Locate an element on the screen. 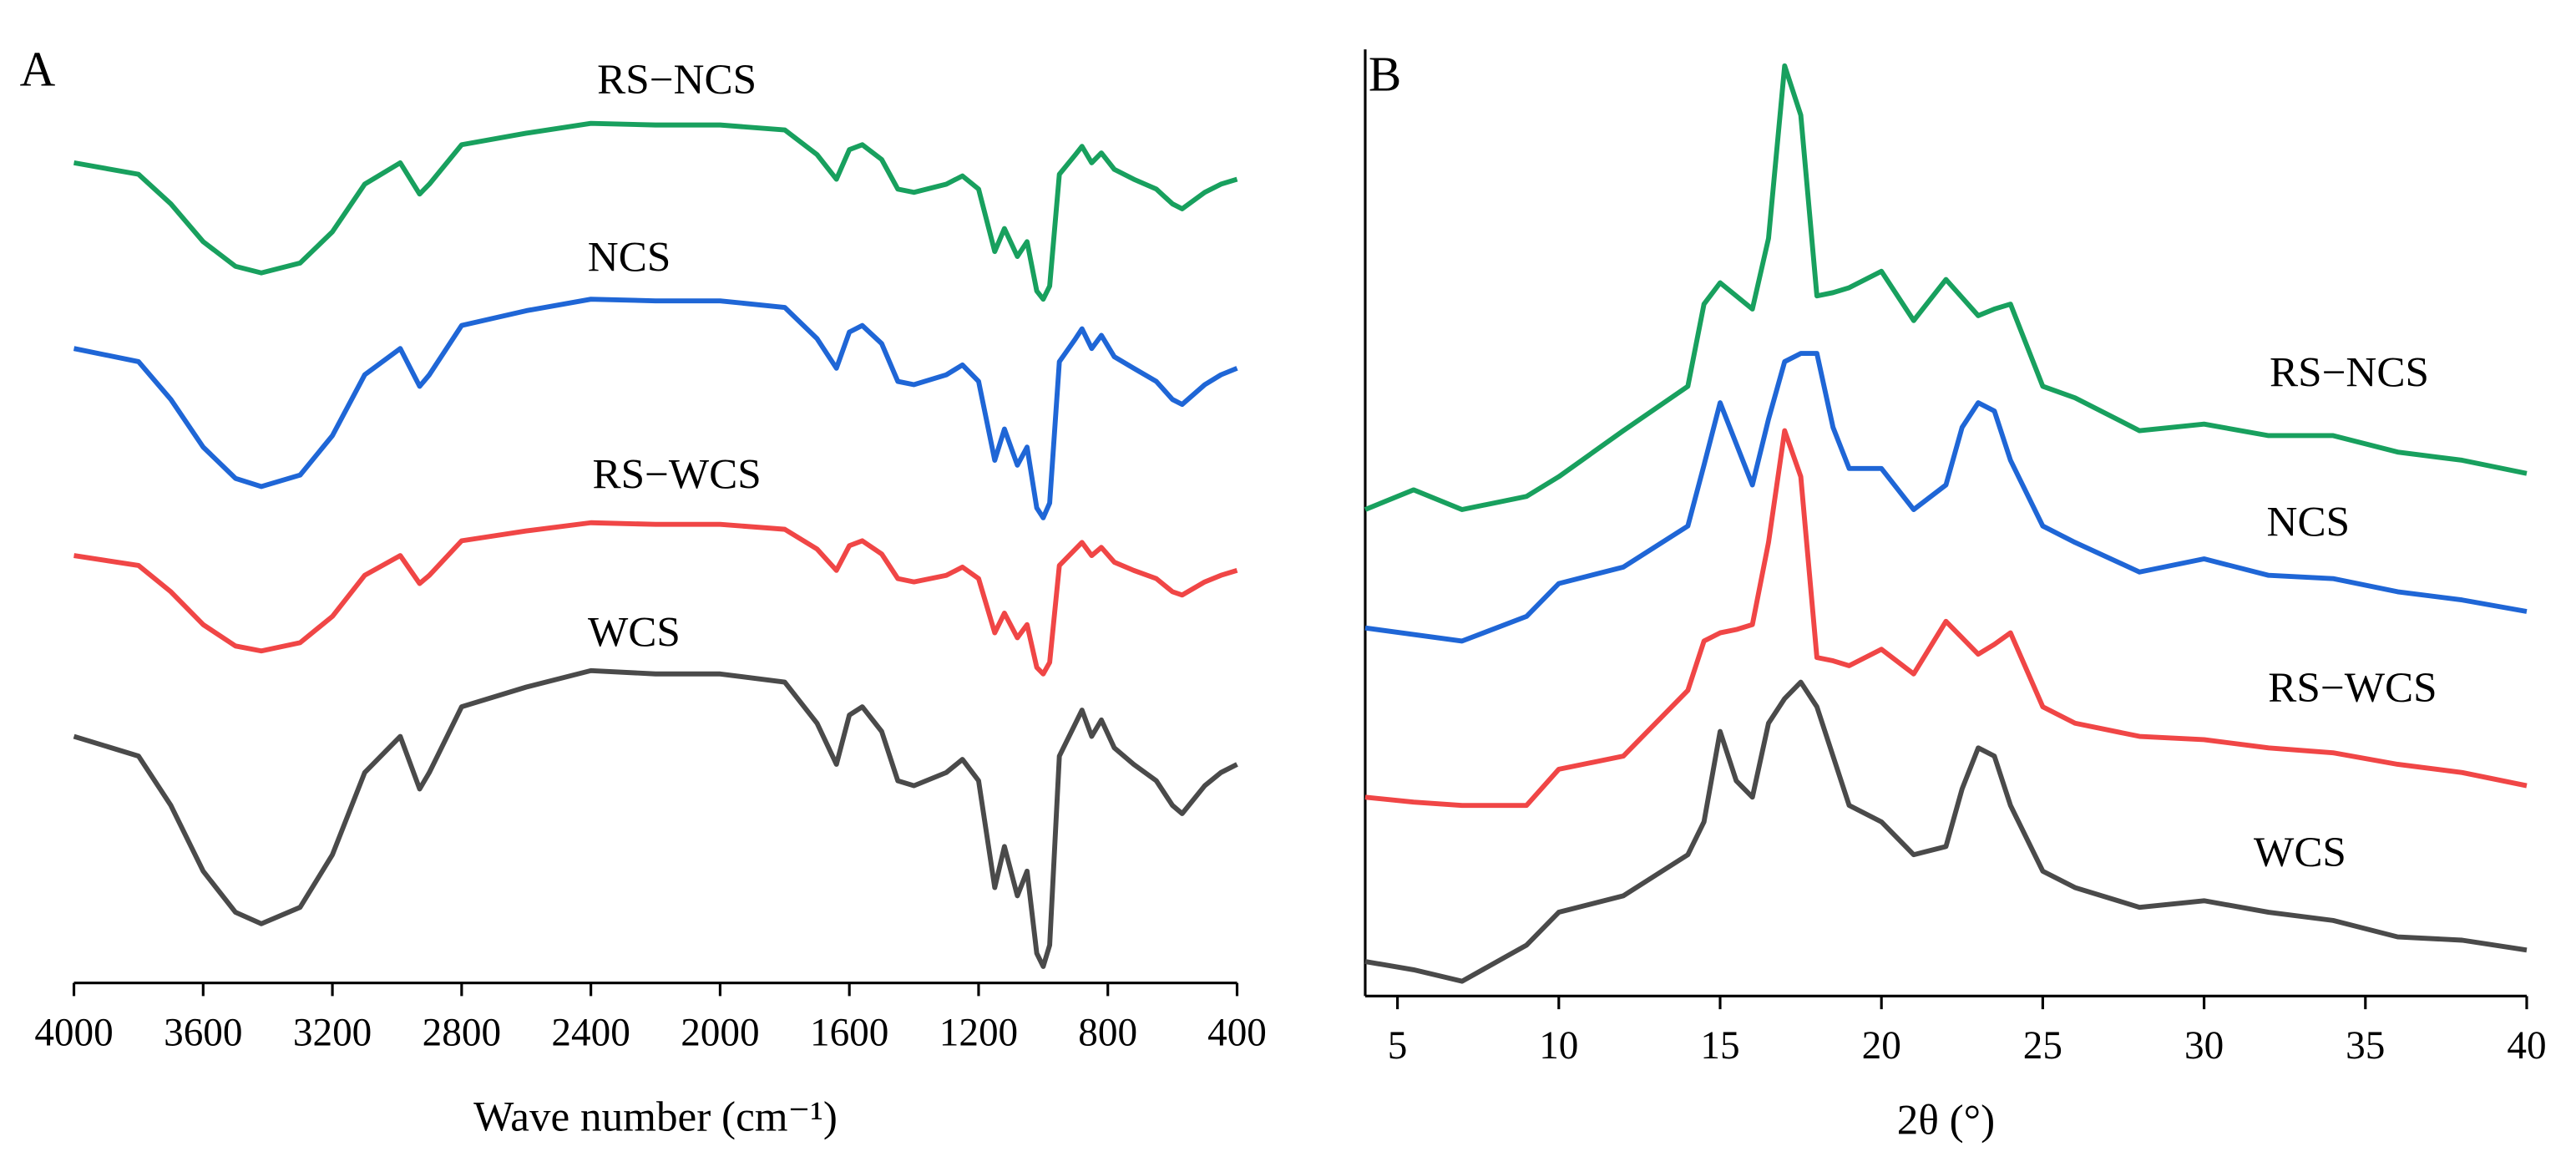  x-tick-label: 25 is located at coordinates (2043, 1046).